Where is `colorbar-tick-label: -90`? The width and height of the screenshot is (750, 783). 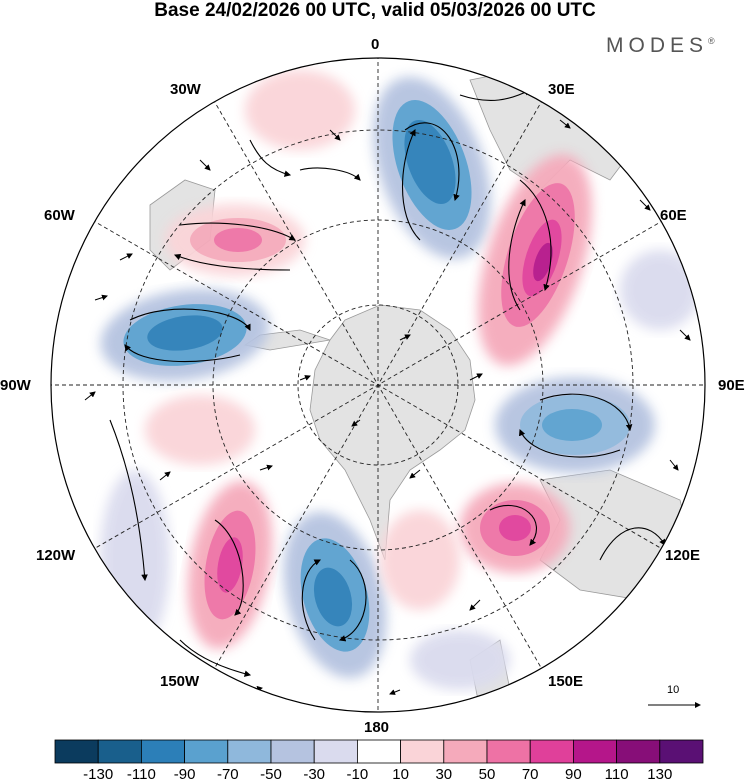 colorbar-tick-label: -90 is located at coordinates (184, 774).